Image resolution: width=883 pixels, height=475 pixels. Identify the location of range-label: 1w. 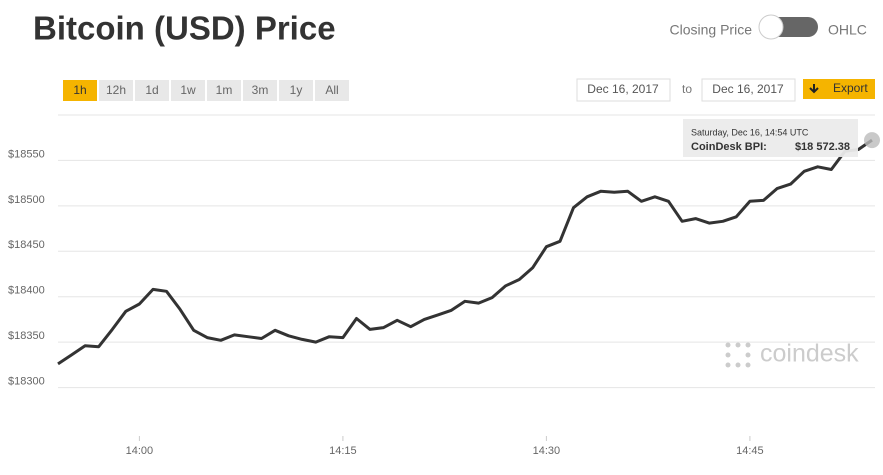
(188, 90).